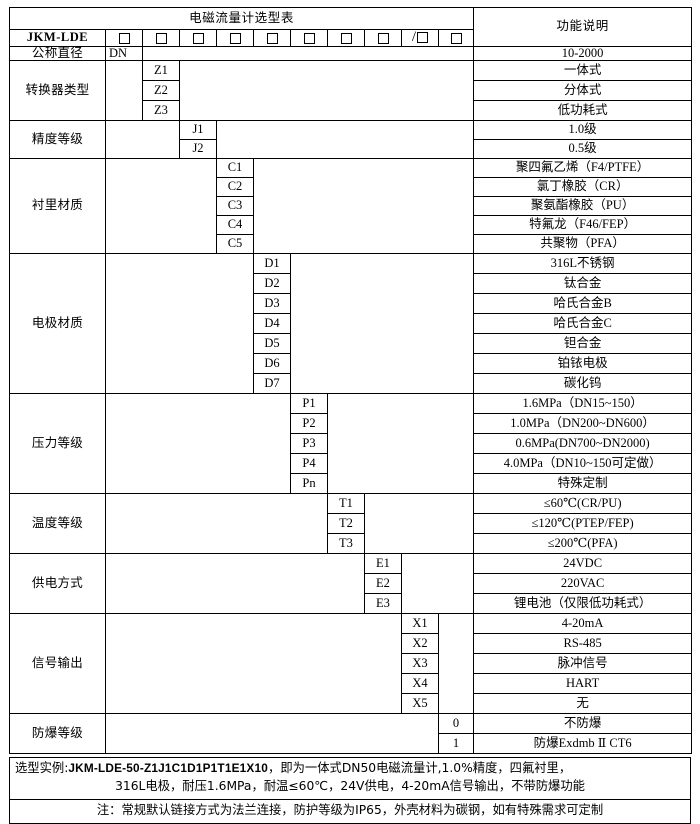 This screenshot has height=824, width=700. I want to click on code-cell-c1: C1, so click(235, 167).